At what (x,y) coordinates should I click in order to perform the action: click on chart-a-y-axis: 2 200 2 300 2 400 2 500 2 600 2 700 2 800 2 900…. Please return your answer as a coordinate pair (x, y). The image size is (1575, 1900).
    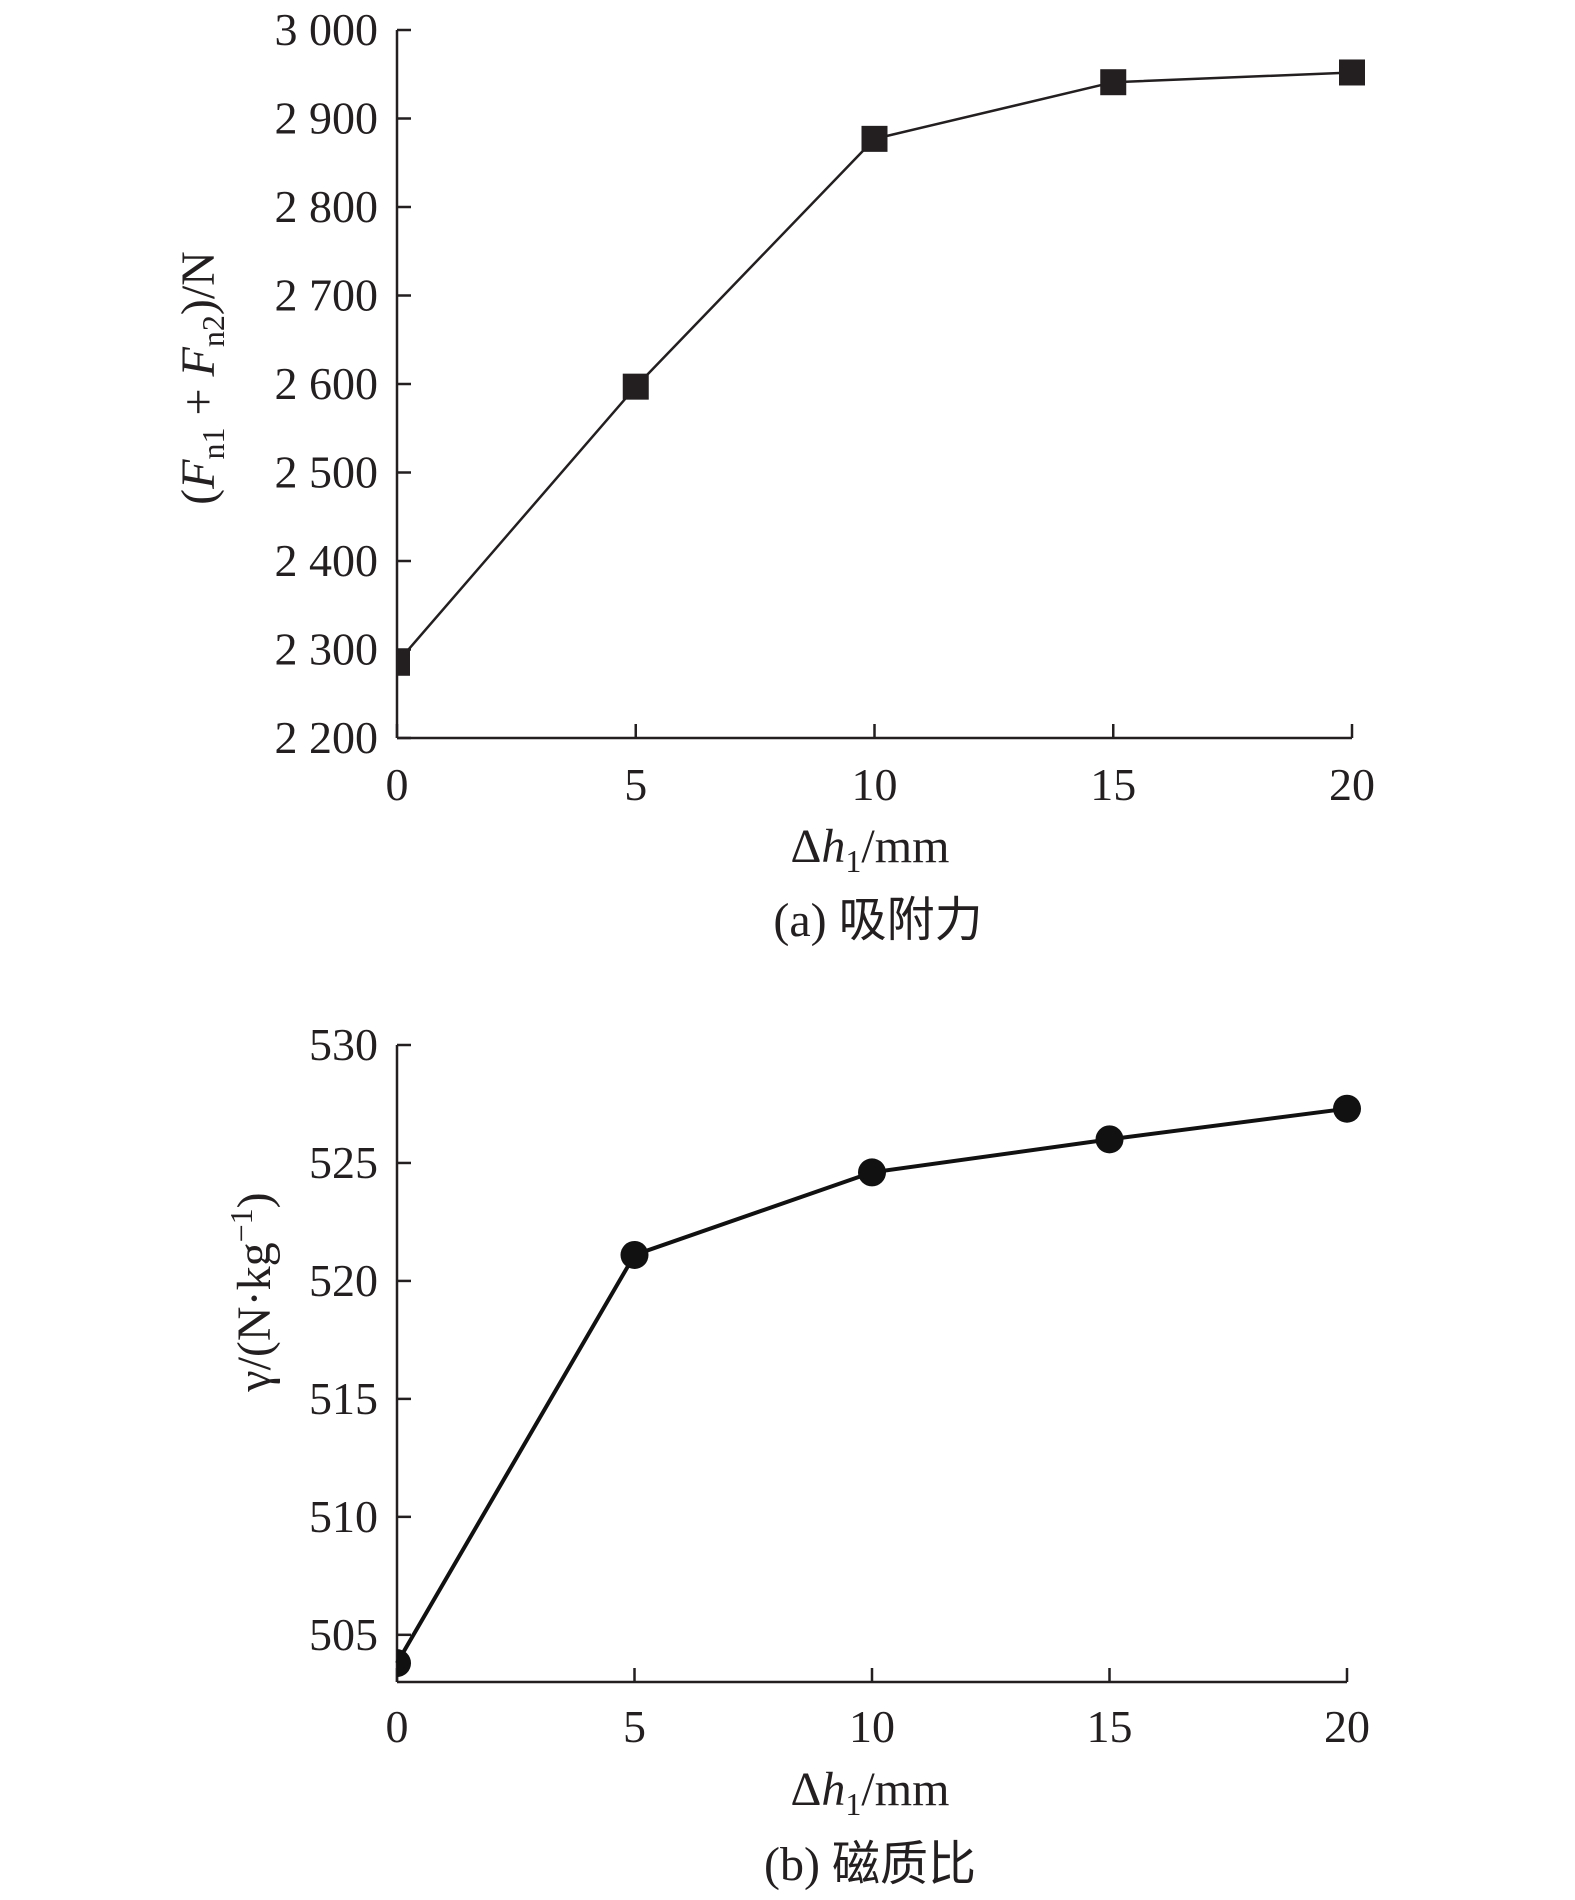
    Looking at the image, I should click on (343, 383).